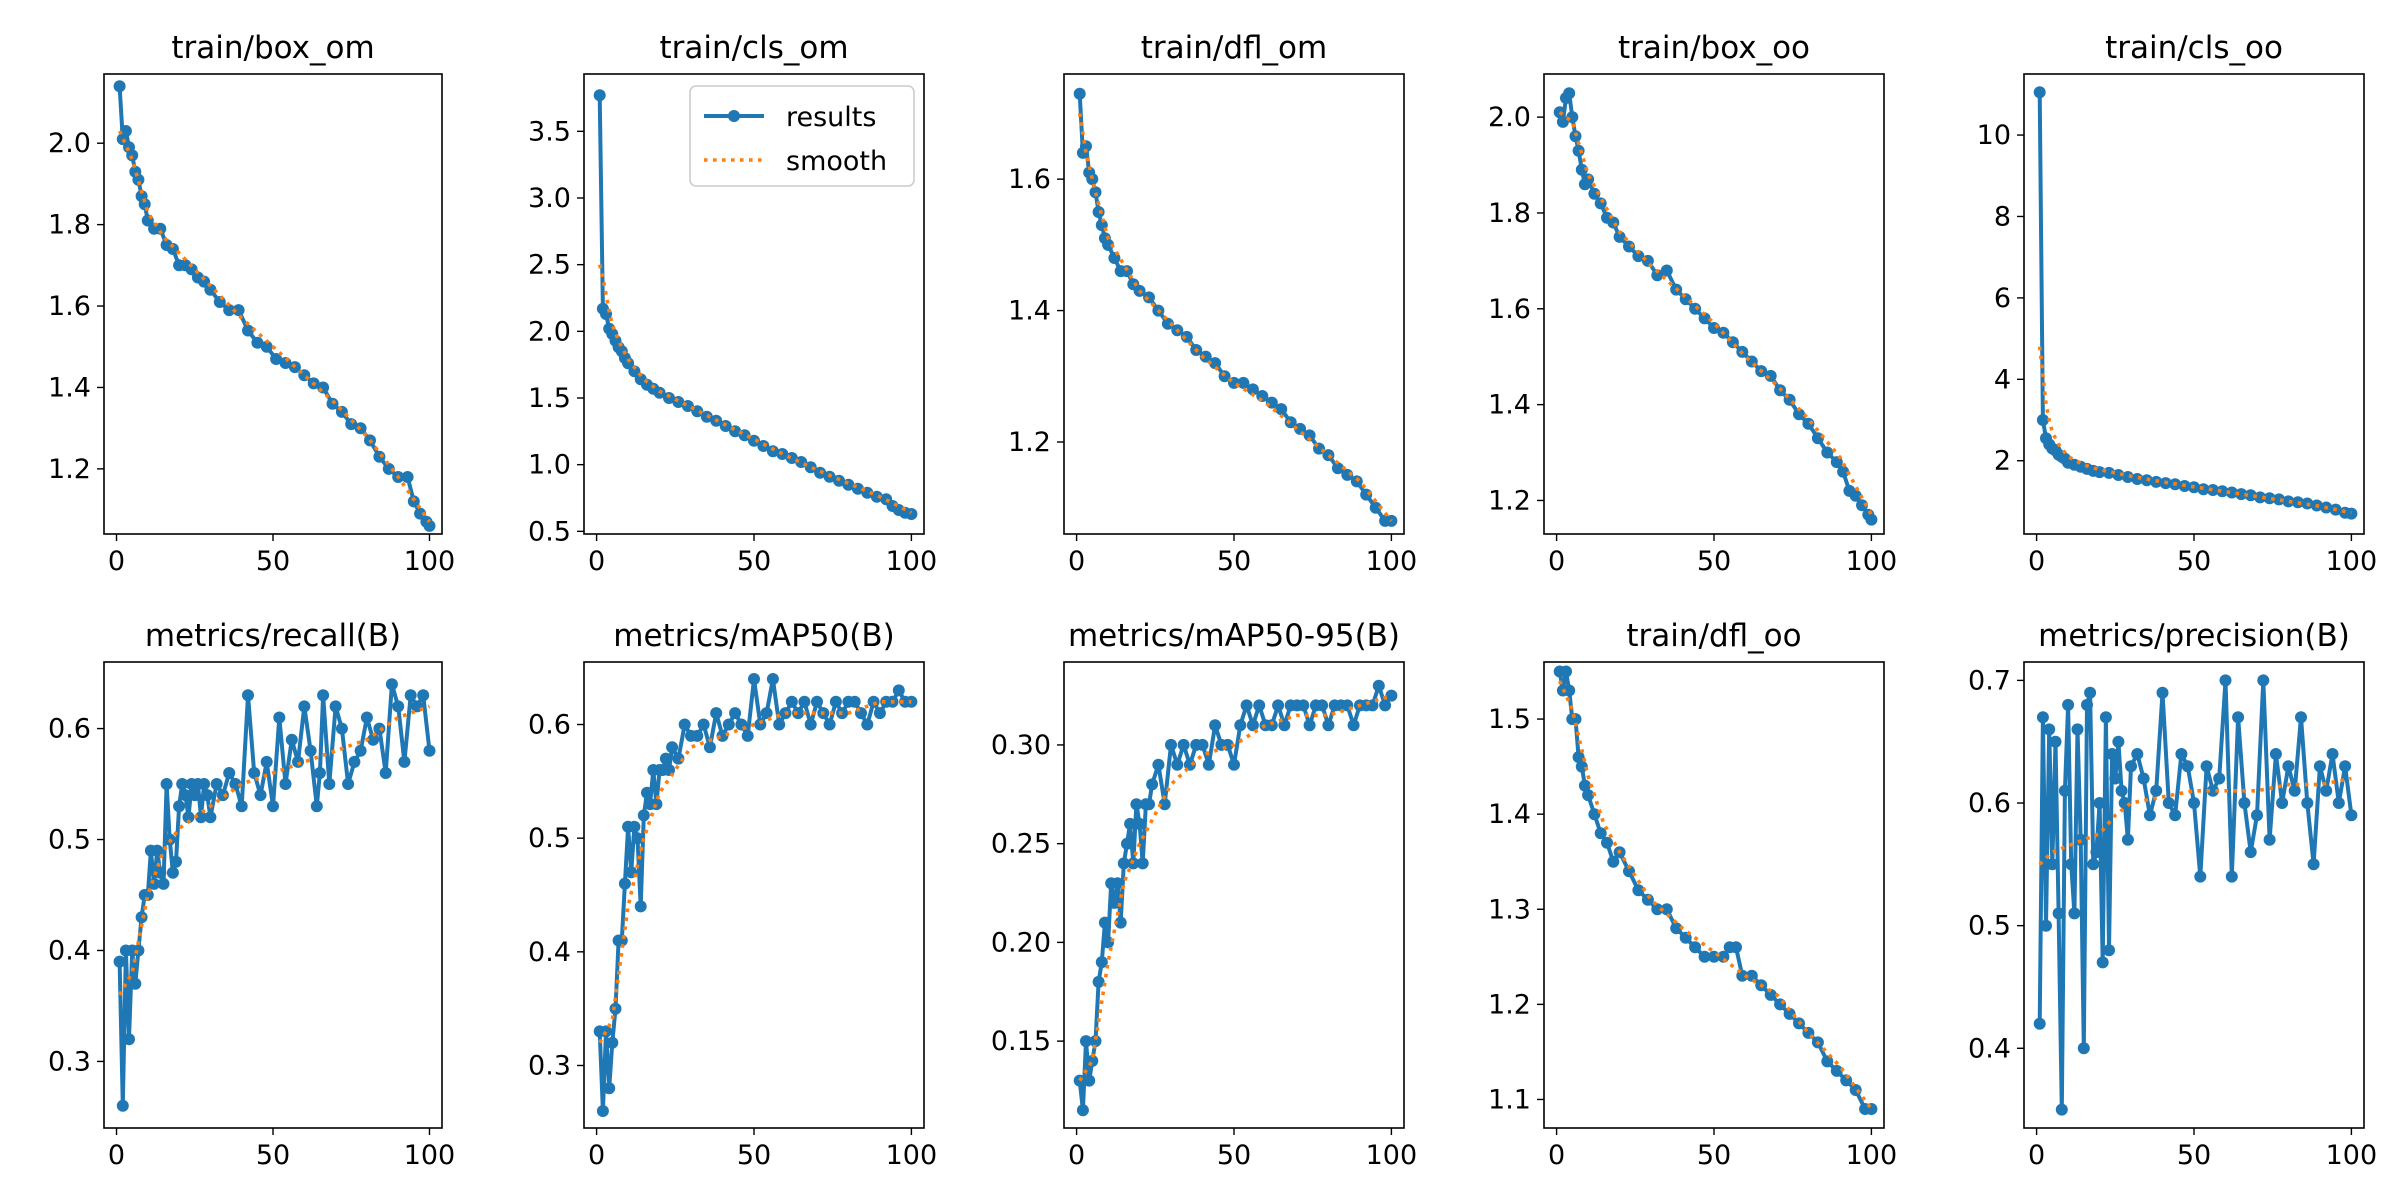  Describe the element at coordinates (1692, 303) in the screenshot. I see `subplot-4: train/box_oo 0 50 100 1.2 1.4 1.6 1.8 2.0` at that location.